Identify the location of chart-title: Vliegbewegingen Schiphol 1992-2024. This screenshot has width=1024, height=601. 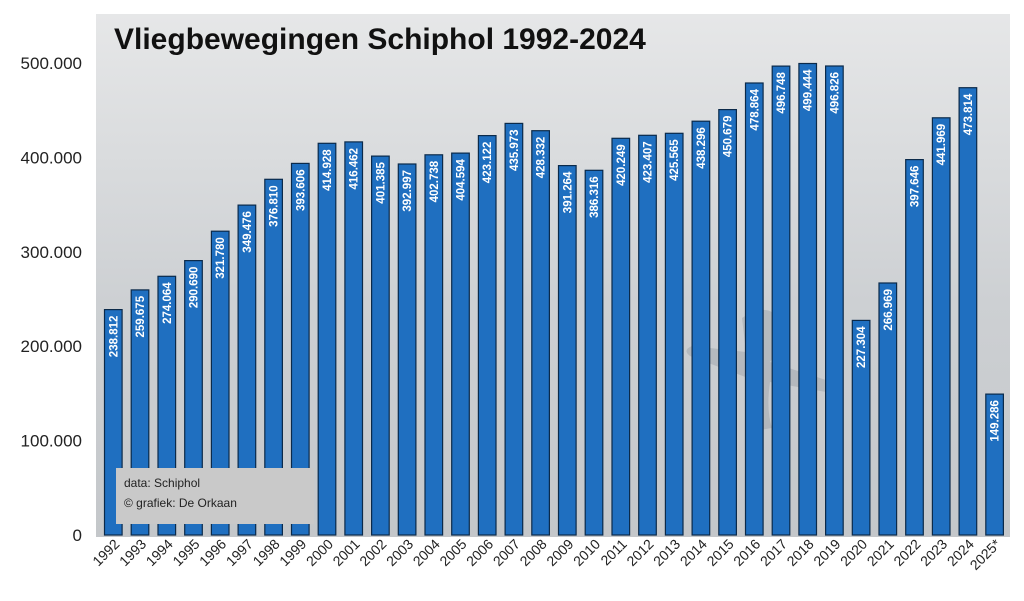
(380, 39).